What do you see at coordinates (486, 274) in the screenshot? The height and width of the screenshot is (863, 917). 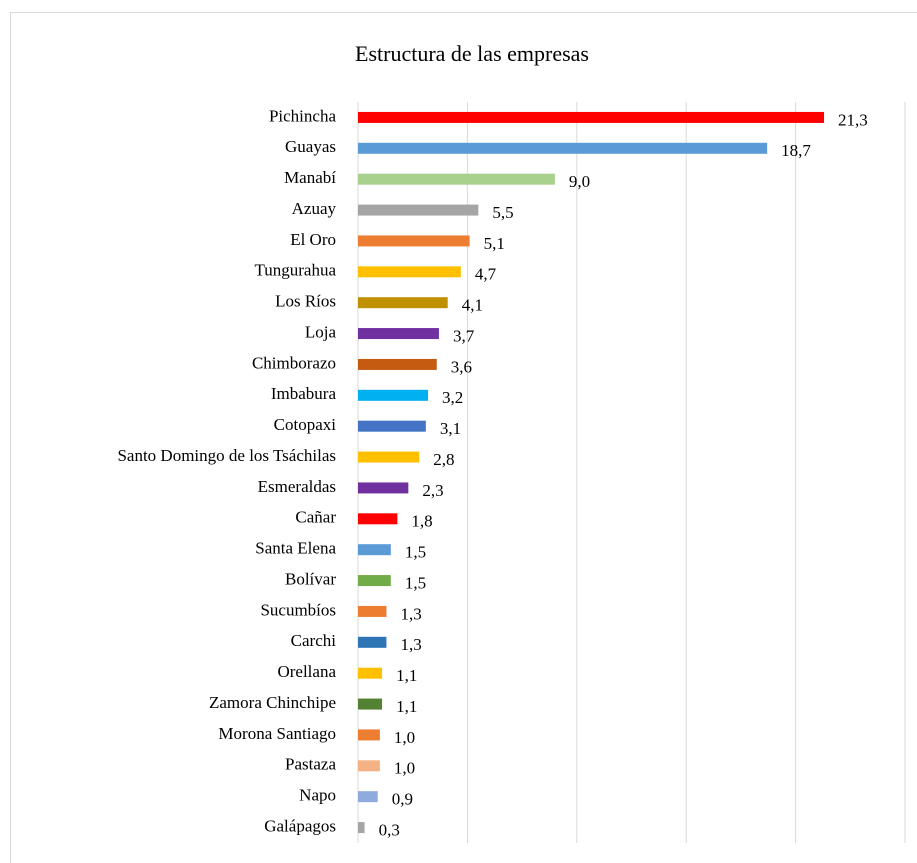 I see `data-label: 4,7` at bounding box center [486, 274].